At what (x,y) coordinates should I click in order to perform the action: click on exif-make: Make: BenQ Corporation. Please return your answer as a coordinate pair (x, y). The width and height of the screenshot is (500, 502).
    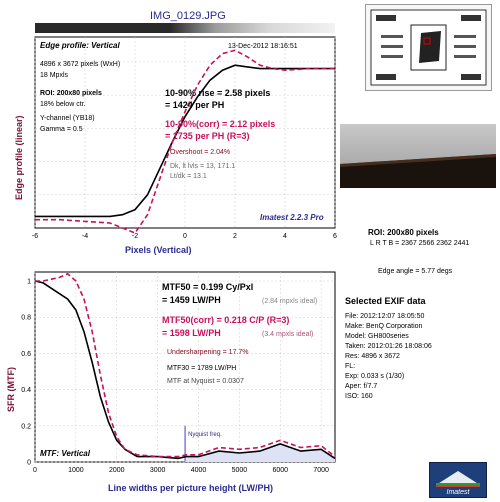
    Looking at the image, I should click on (384, 326).